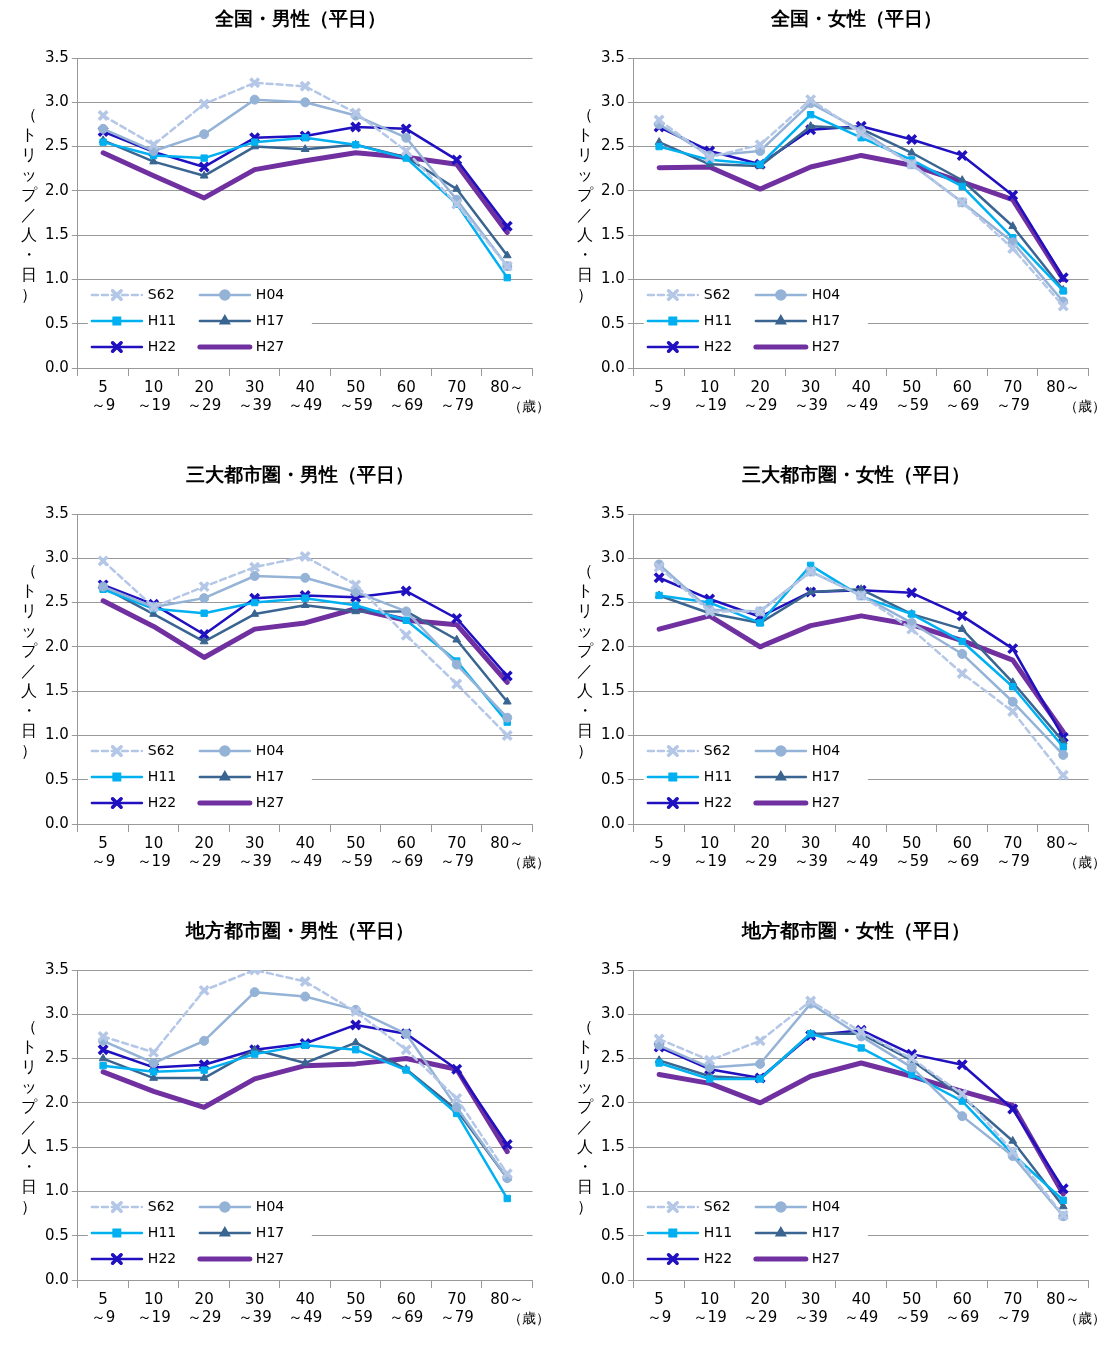 Image resolution: width=1113 pixels, height=1369 pixels. Describe the element at coordinates (529, 863) in the screenshot. I see `x-axis-title: （歳）` at that location.